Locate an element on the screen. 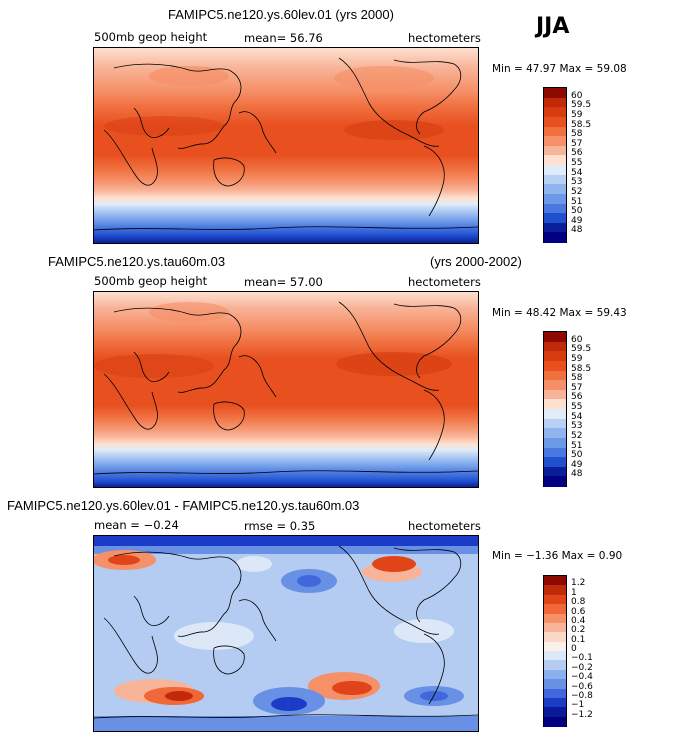 The height and width of the screenshot is (740, 694). colorbar-tick-label: −0.4 is located at coordinates (582, 677).